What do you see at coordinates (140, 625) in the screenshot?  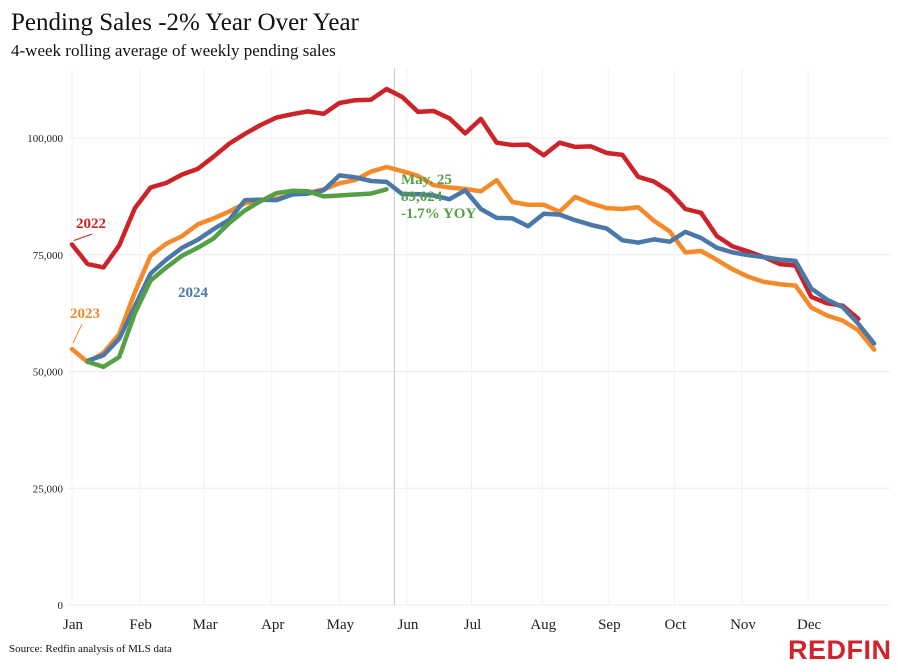 I see `x-tick-label: Feb` at bounding box center [140, 625].